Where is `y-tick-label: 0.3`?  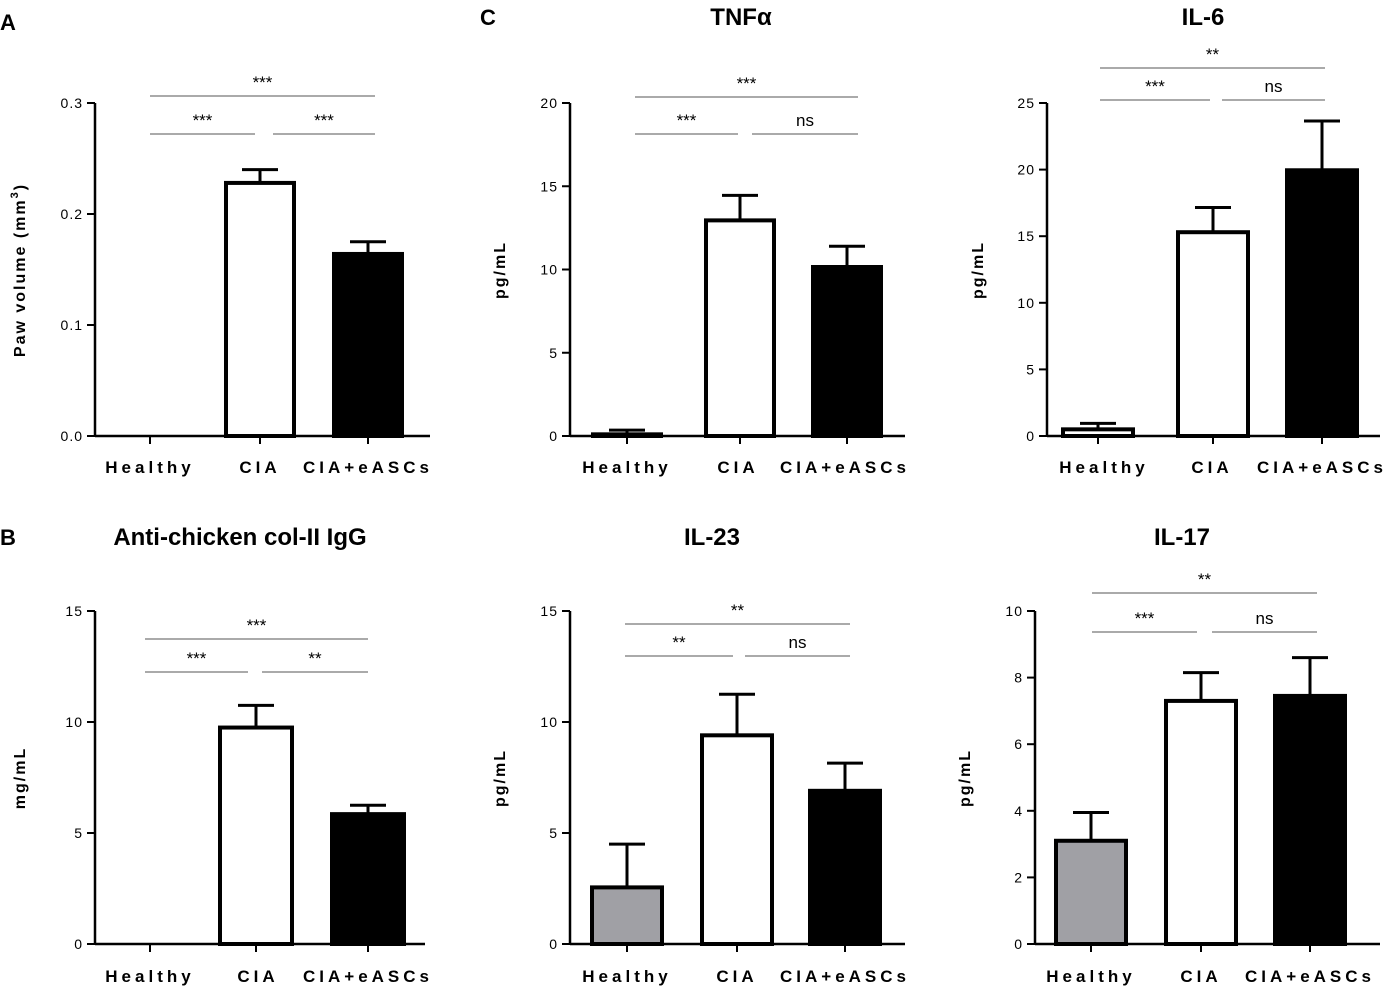 y-tick-label: 0.3 is located at coordinates (72, 103).